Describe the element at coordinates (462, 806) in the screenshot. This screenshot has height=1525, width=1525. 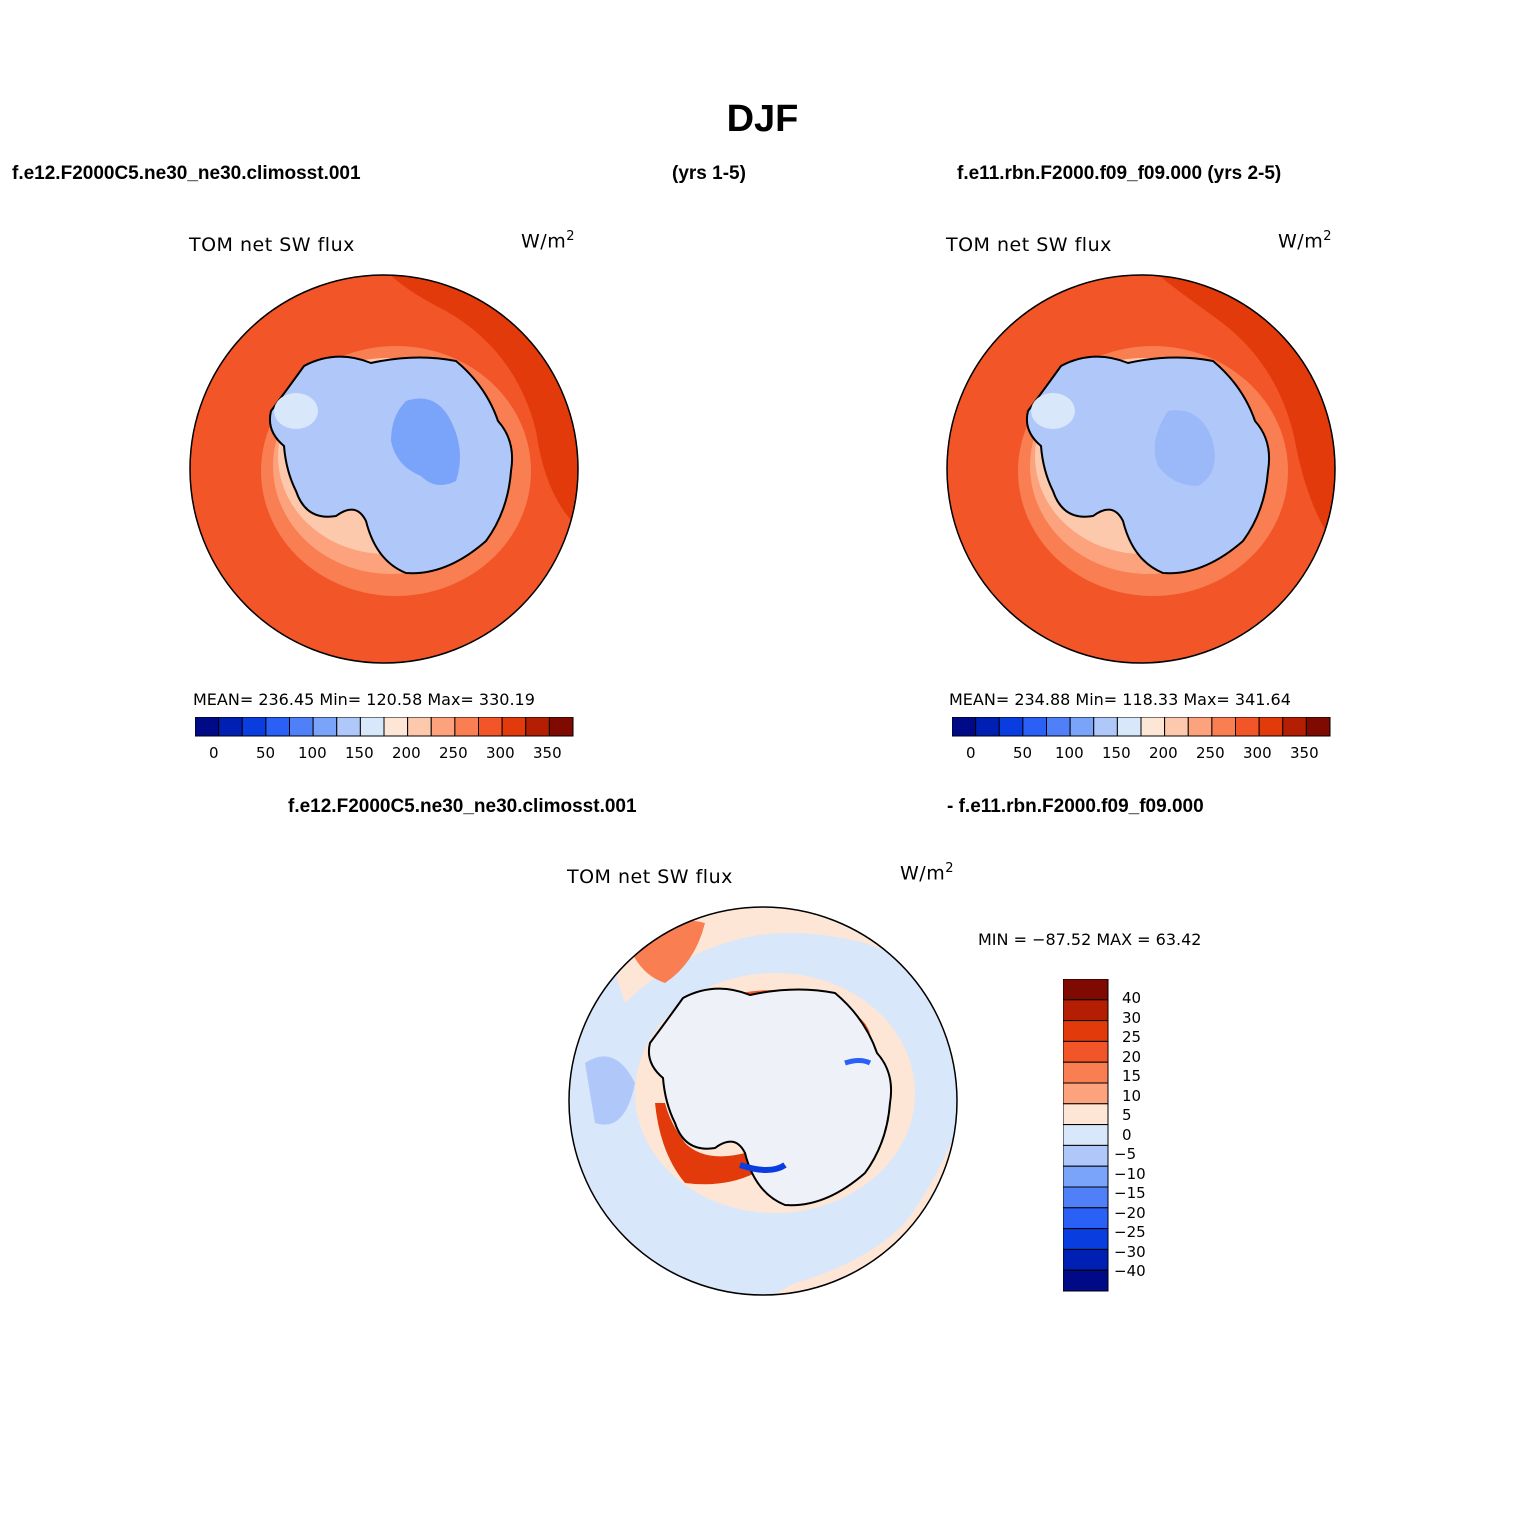
I see `diff-case-a-header: f.e12.F2000C5.ne30_ne30.climosst.001` at that location.